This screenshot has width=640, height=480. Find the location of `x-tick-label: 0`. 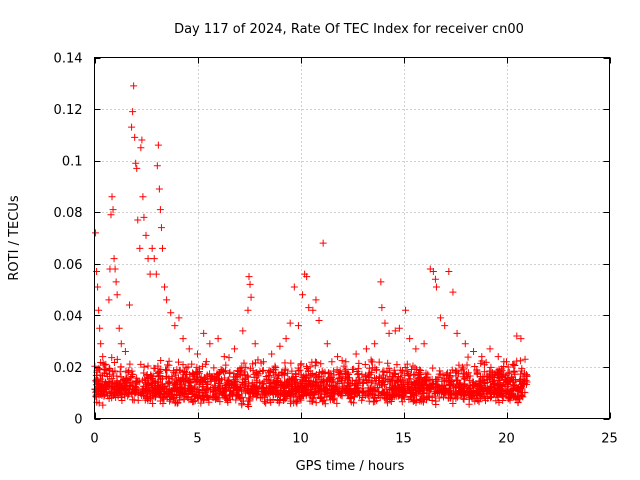

x-tick-label: 0 is located at coordinates (94, 439).